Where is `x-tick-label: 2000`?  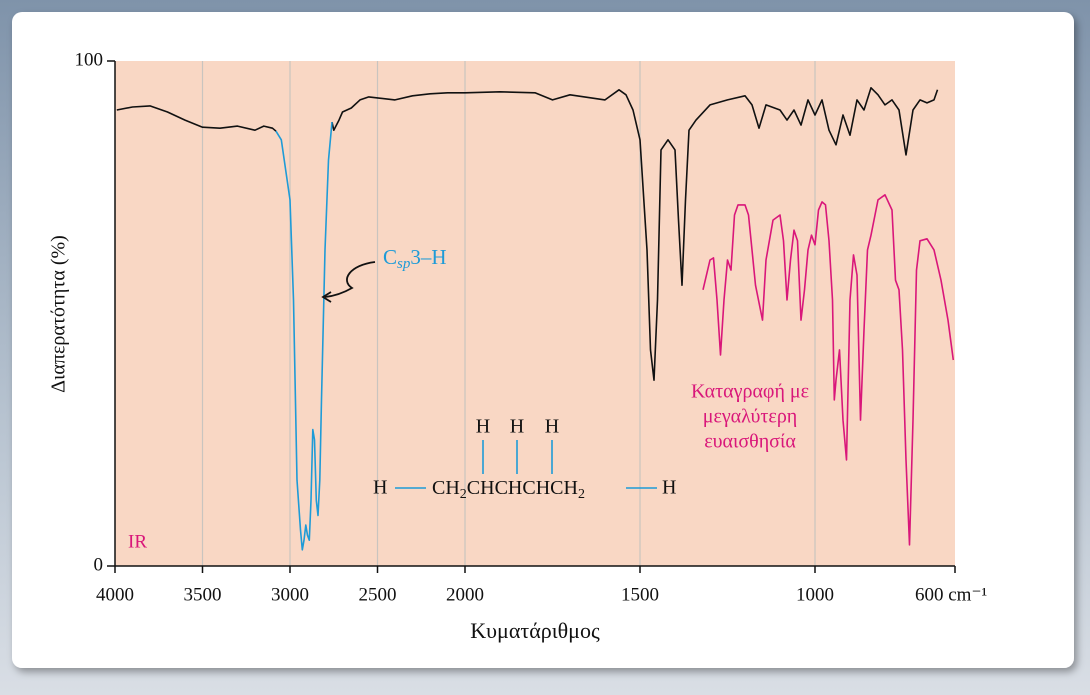 x-tick-label: 2000 is located at coordinates (465, 594).